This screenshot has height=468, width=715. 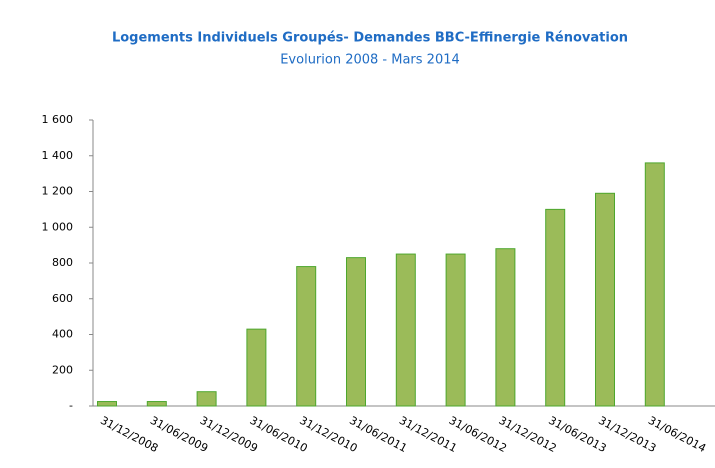 I want to click on y-tick-label: 1 200, so click(x=58, y=191).